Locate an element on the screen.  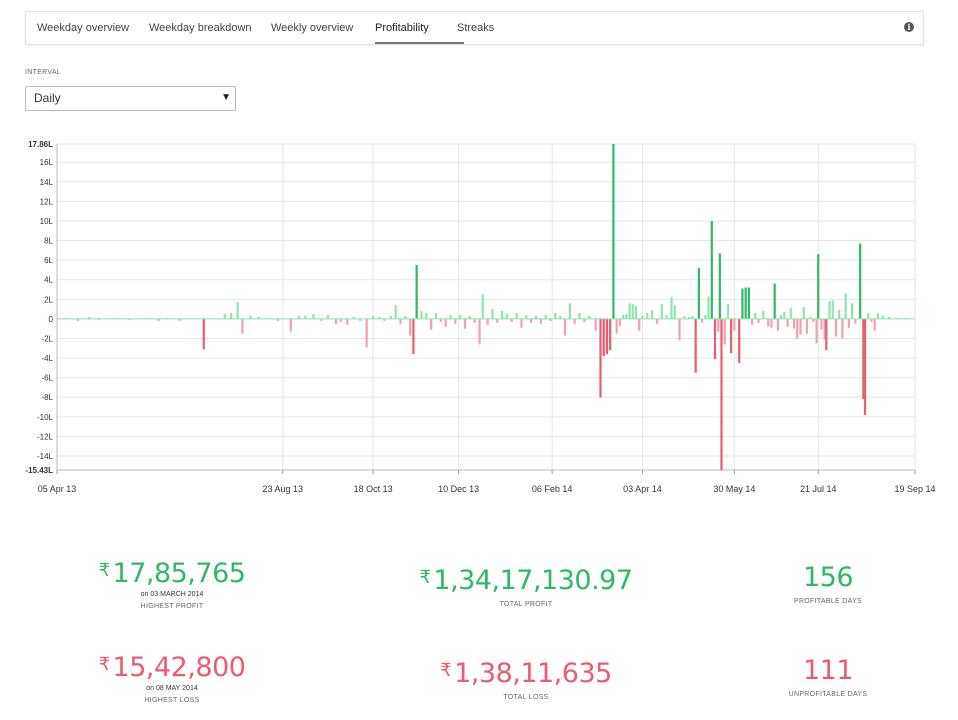
unprofitable-days-value: 111 is located at coordinates (828, 670).